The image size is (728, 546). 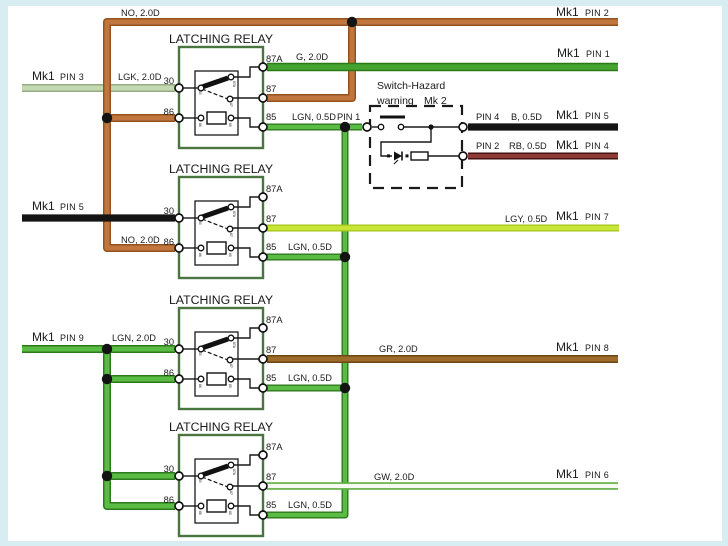 I want to click on latching-relay-1: LATCHING RELAY 30 86 87A 87 85 30 87A 87 86 85, so click(x=223, y=91).